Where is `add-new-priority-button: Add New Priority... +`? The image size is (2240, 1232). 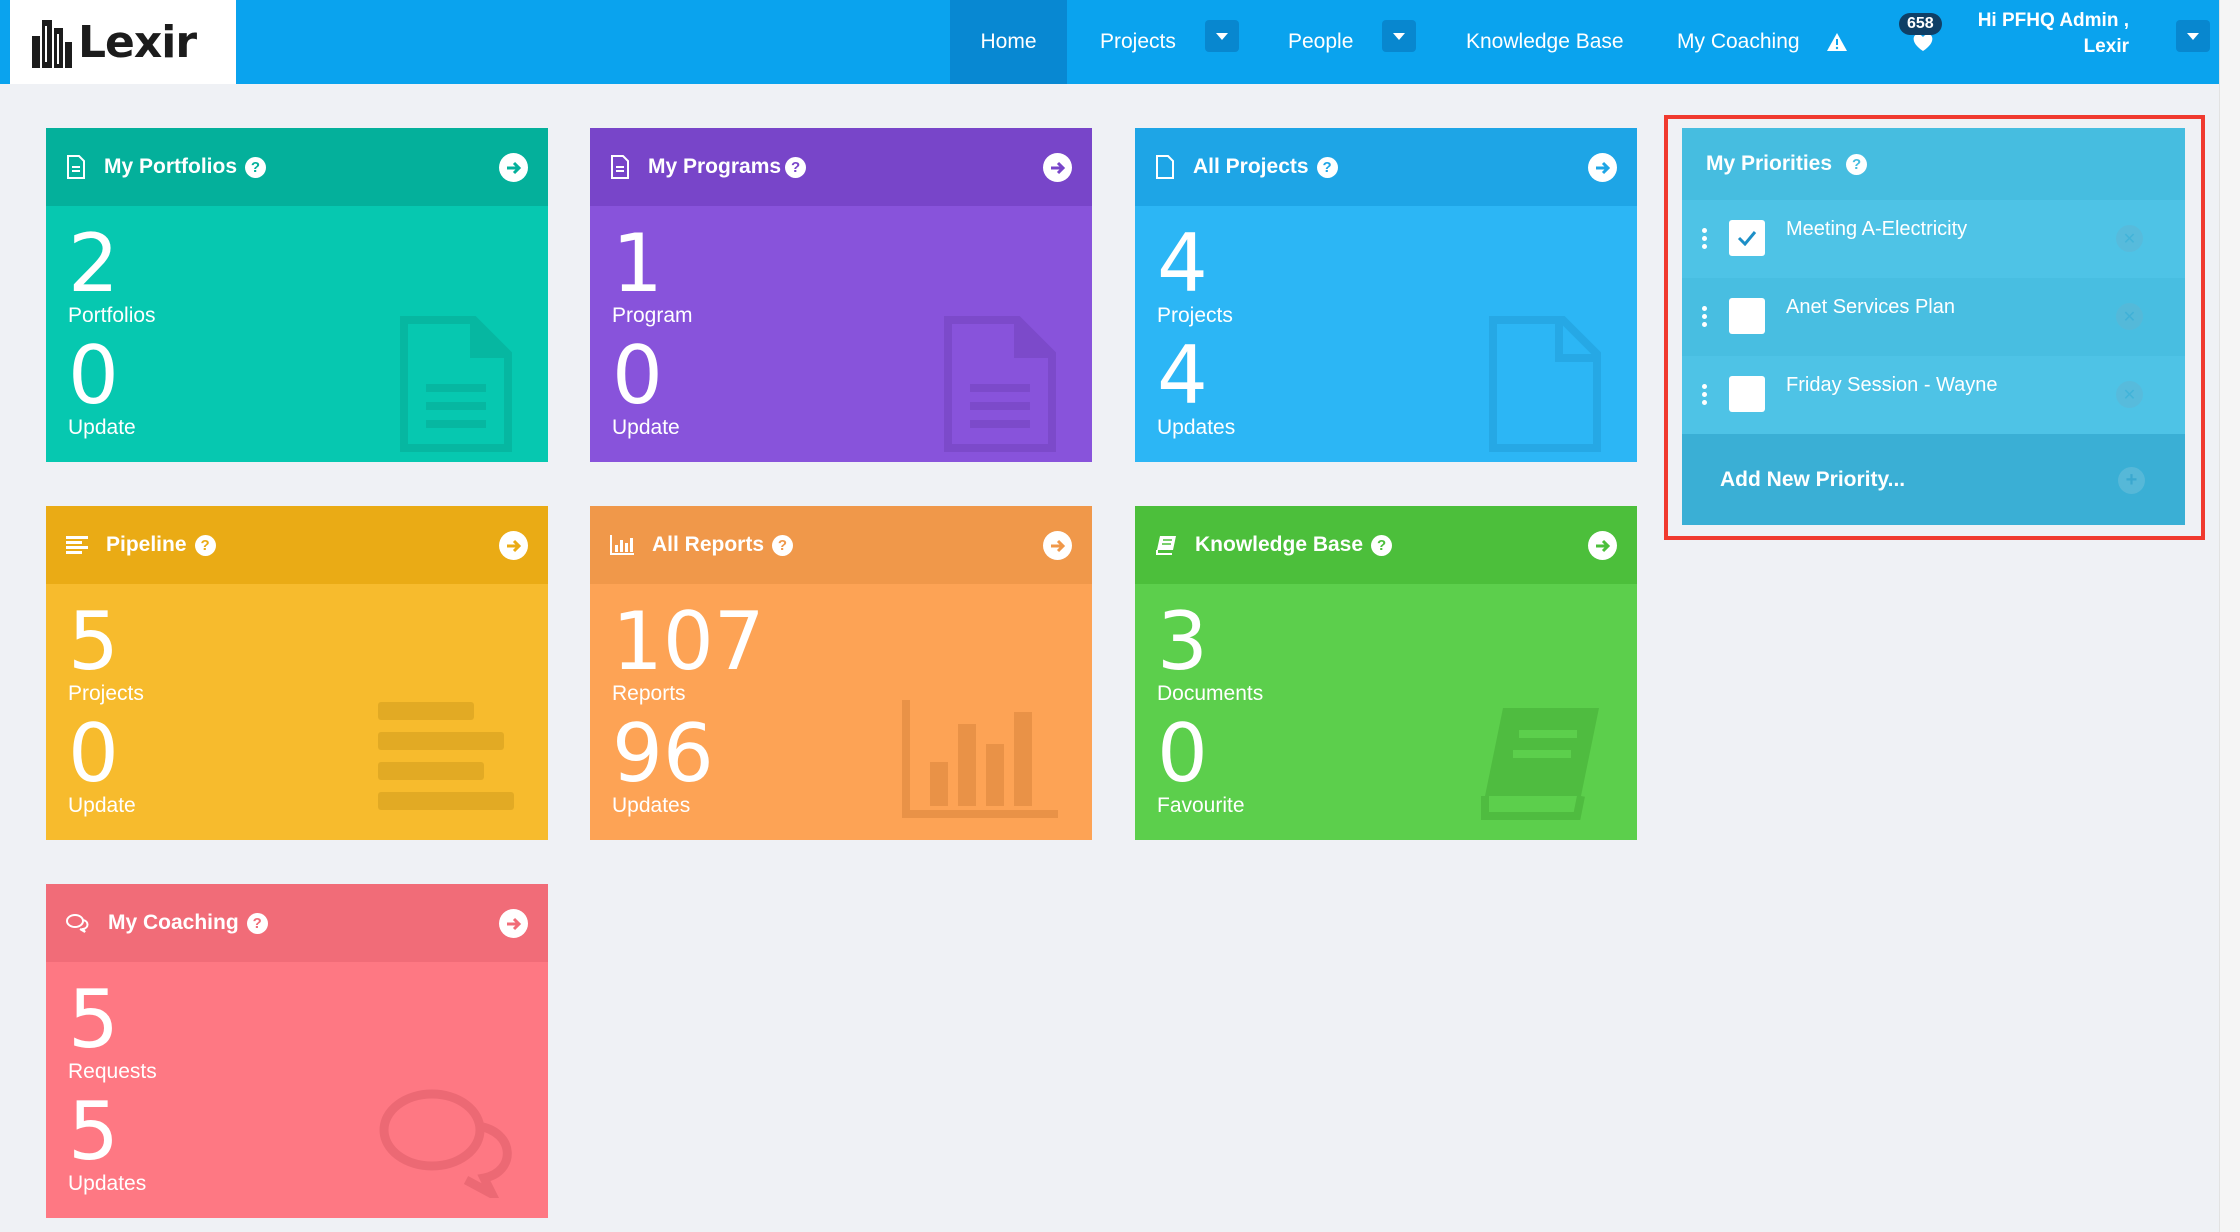 add-new-priority-button: Add New Priority... + is located at coordinates (1933, 479).